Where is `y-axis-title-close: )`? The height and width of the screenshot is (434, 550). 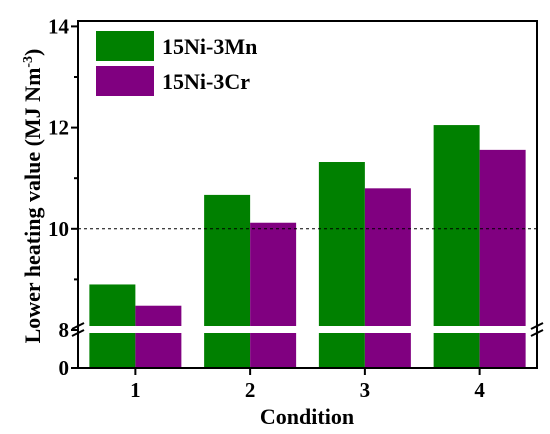
y-axis-title-close: ) is located at coordinates (32, 52).